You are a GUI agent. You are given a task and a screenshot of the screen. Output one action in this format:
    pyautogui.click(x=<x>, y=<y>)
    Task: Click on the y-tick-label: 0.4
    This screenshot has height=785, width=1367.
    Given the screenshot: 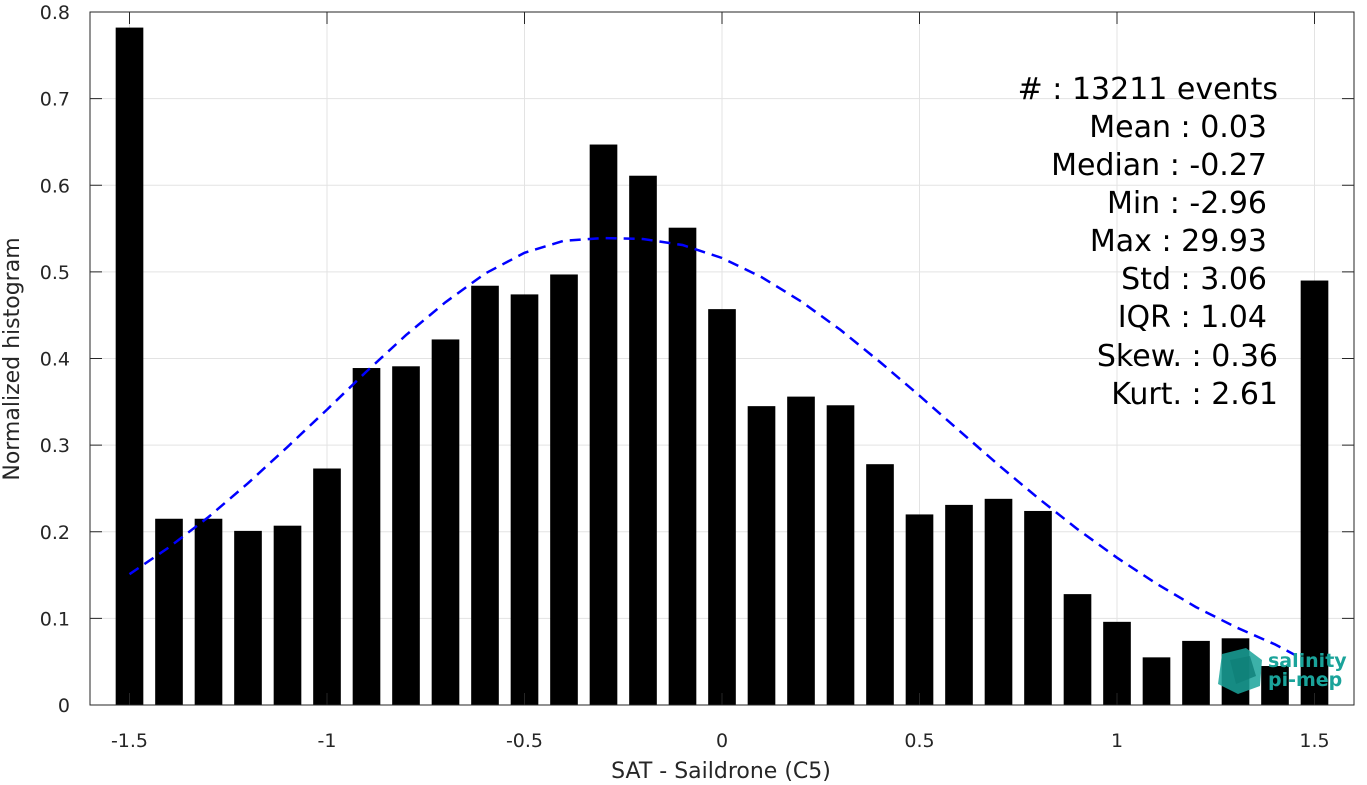 What is the action you would take?
    pyautogui.click(x=55, y=360)
    